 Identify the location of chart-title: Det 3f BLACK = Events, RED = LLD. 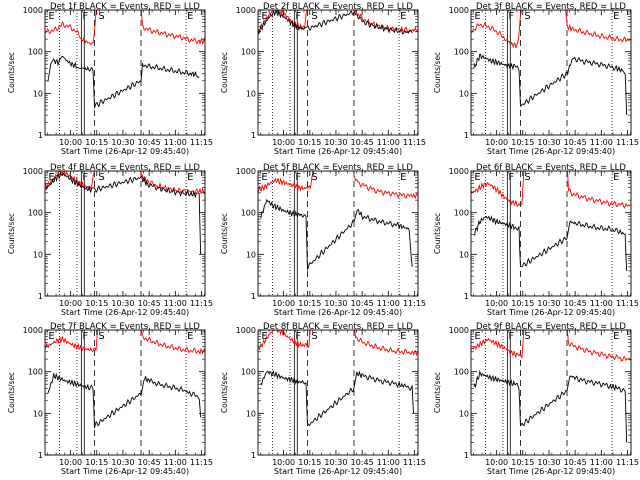
(551, 7).